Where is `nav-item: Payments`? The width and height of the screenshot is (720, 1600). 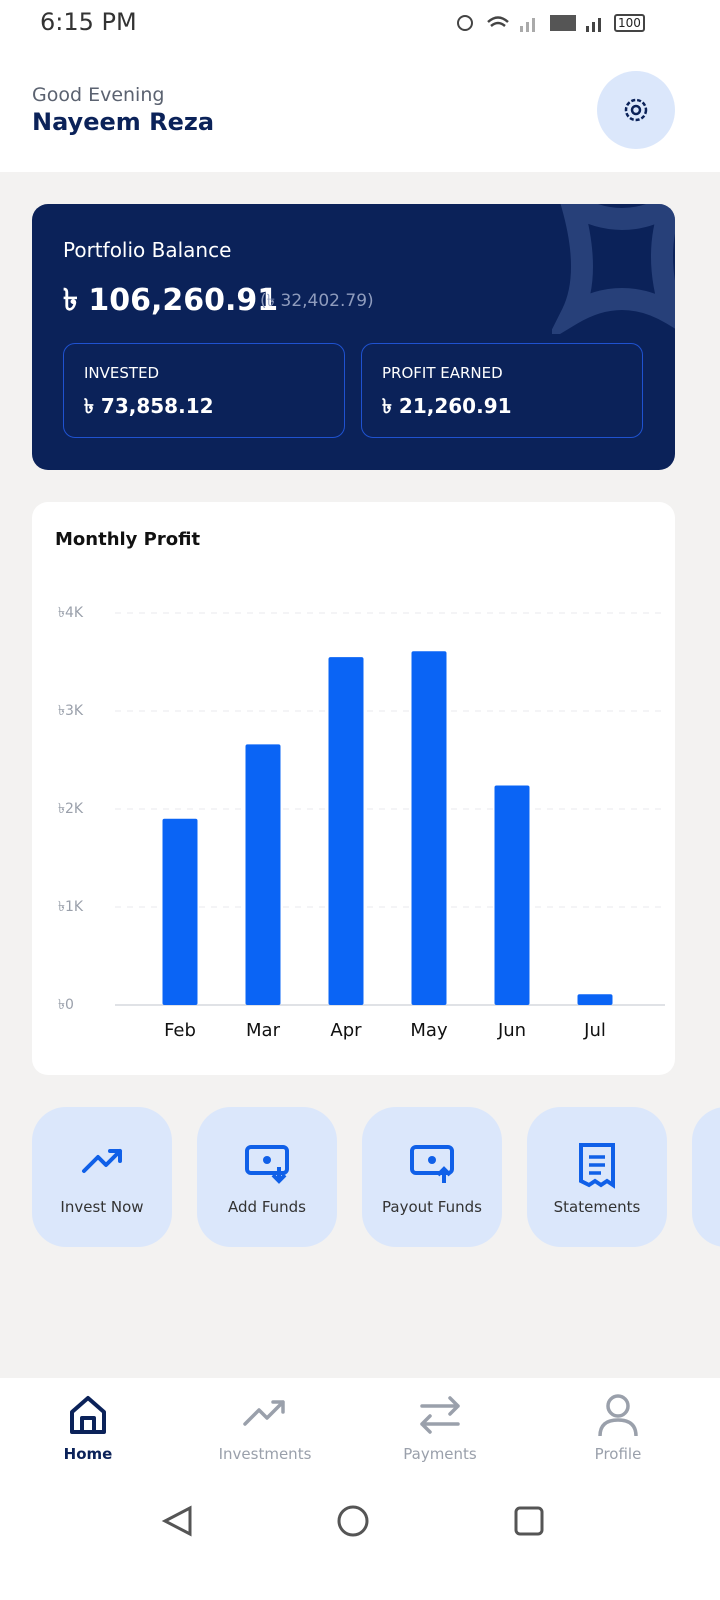
nav-item: Payments is located at coordinates (440, 1430).